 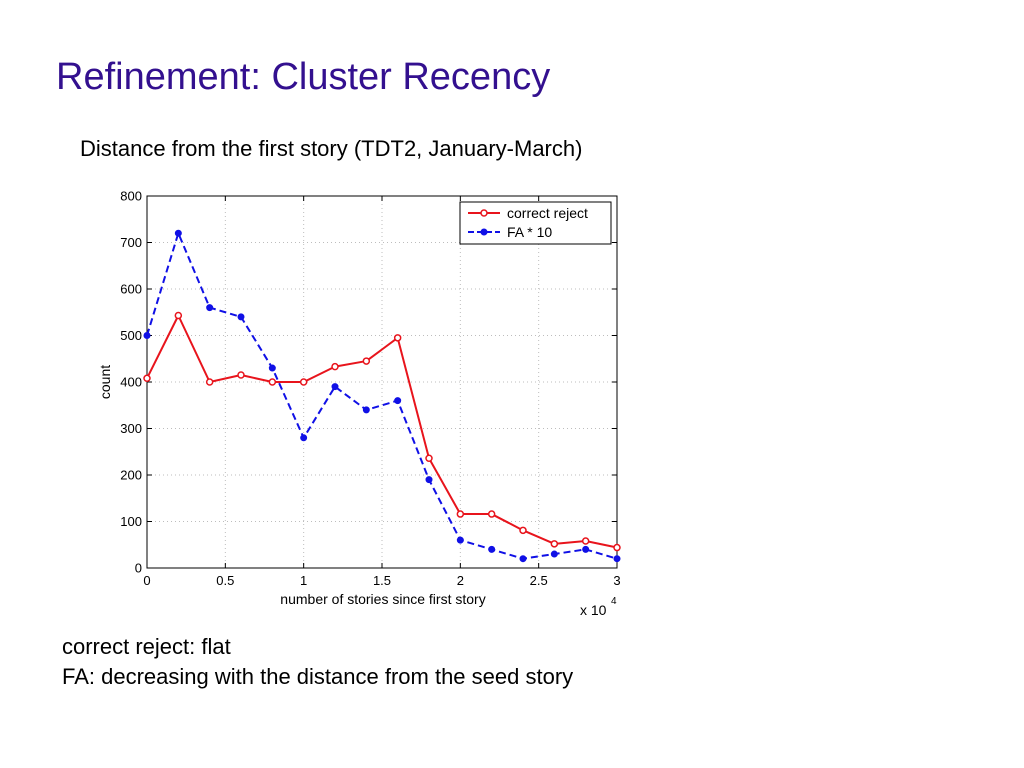 I want to click on note-correct-reject: correct reject: flat, so click(x=146, y=646).